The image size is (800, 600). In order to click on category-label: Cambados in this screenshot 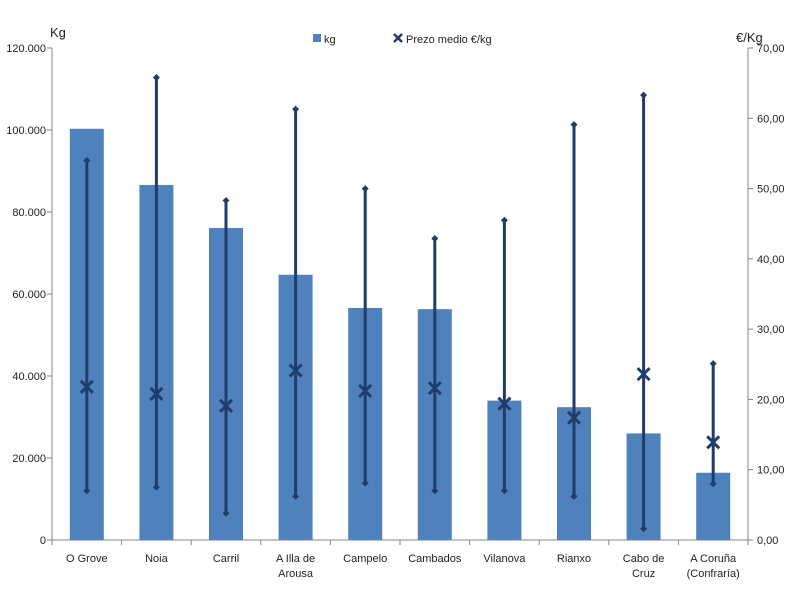, I will do `click(435, 559)`.